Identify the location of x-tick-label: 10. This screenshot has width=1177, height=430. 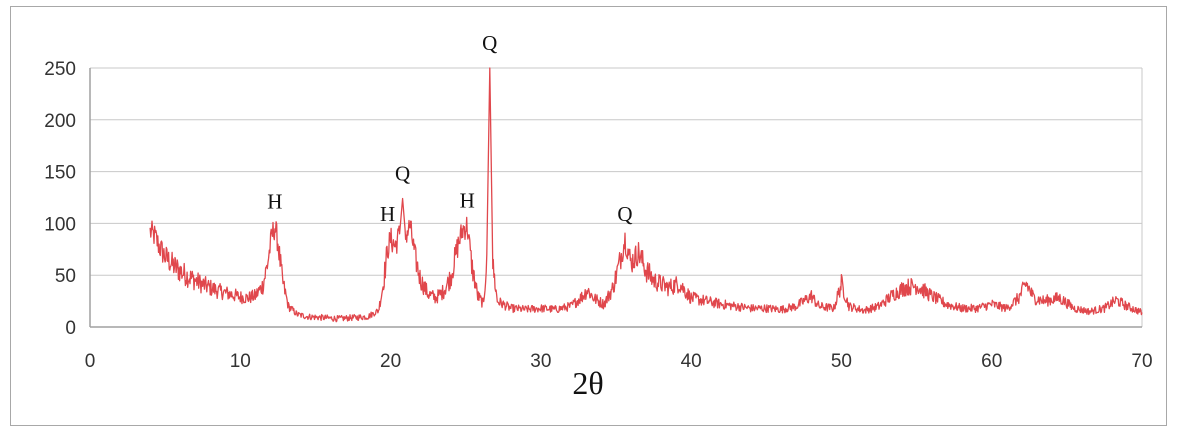
(240, 361).